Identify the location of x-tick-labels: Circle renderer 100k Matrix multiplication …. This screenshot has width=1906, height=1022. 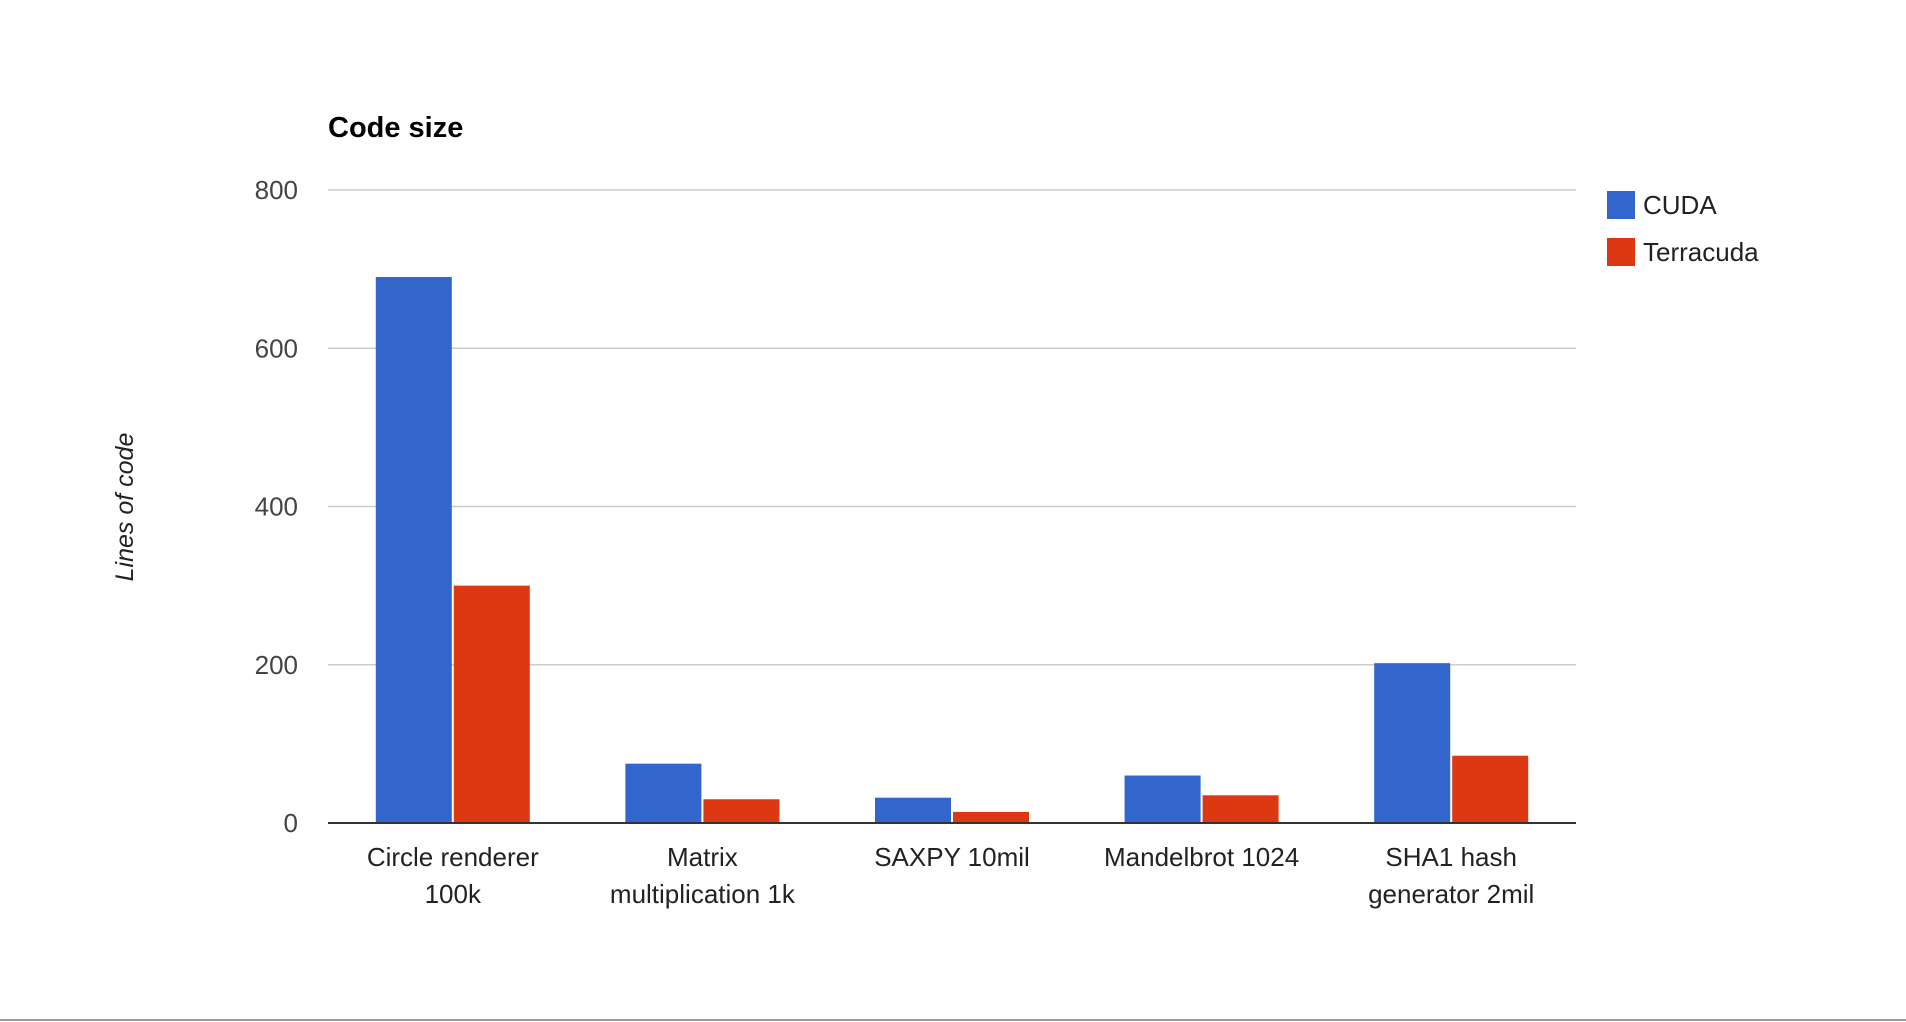
(950, 875).